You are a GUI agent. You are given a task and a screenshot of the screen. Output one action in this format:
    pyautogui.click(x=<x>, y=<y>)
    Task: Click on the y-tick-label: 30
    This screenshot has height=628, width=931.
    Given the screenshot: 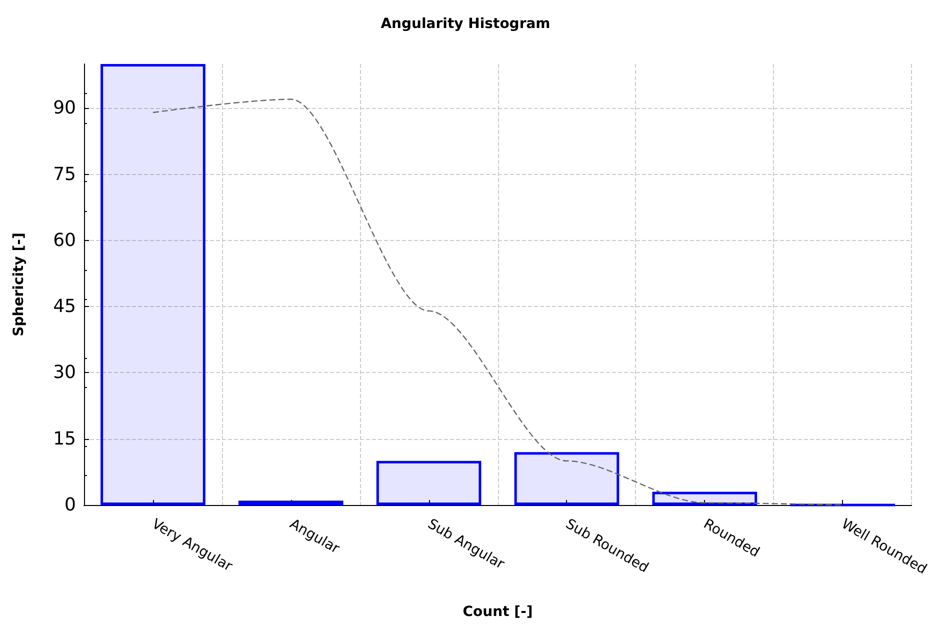 What is the action you would take?
    pyautogui.click(x=64, y=373)
    